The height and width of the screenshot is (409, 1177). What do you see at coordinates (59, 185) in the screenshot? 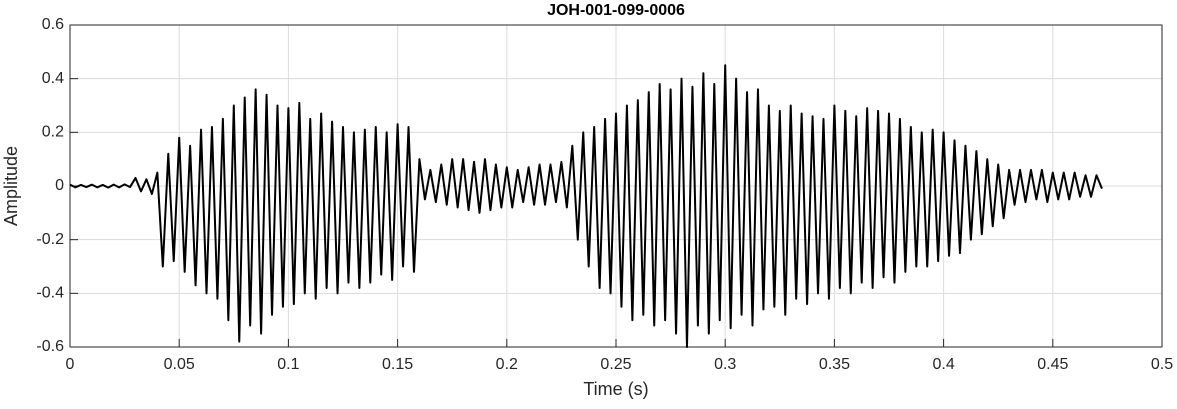
I see `y-tick-label: 0` at bounding box center [59, 185].